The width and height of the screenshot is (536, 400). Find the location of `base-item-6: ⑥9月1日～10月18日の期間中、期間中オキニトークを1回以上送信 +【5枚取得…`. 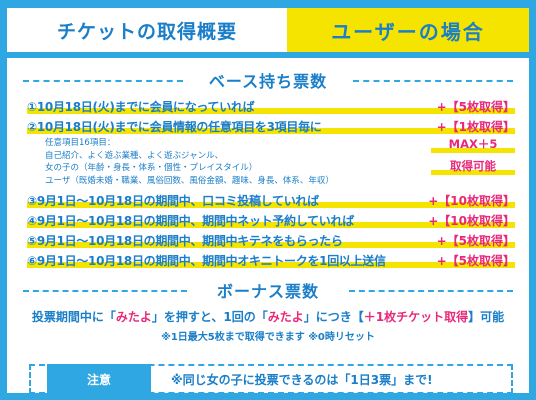

base-item-6: ⑥9月1日～10月18日の期間中、期間中オキニトークを1回以上送信 +【5枚取得… is located at coordinates (271, 260).